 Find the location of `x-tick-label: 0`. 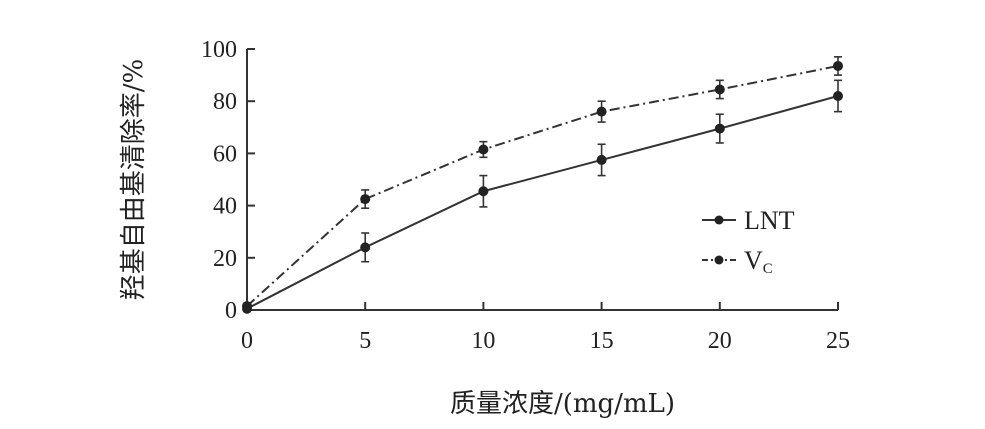

x-tick-label: 0 is located at coordinates (247, 341).